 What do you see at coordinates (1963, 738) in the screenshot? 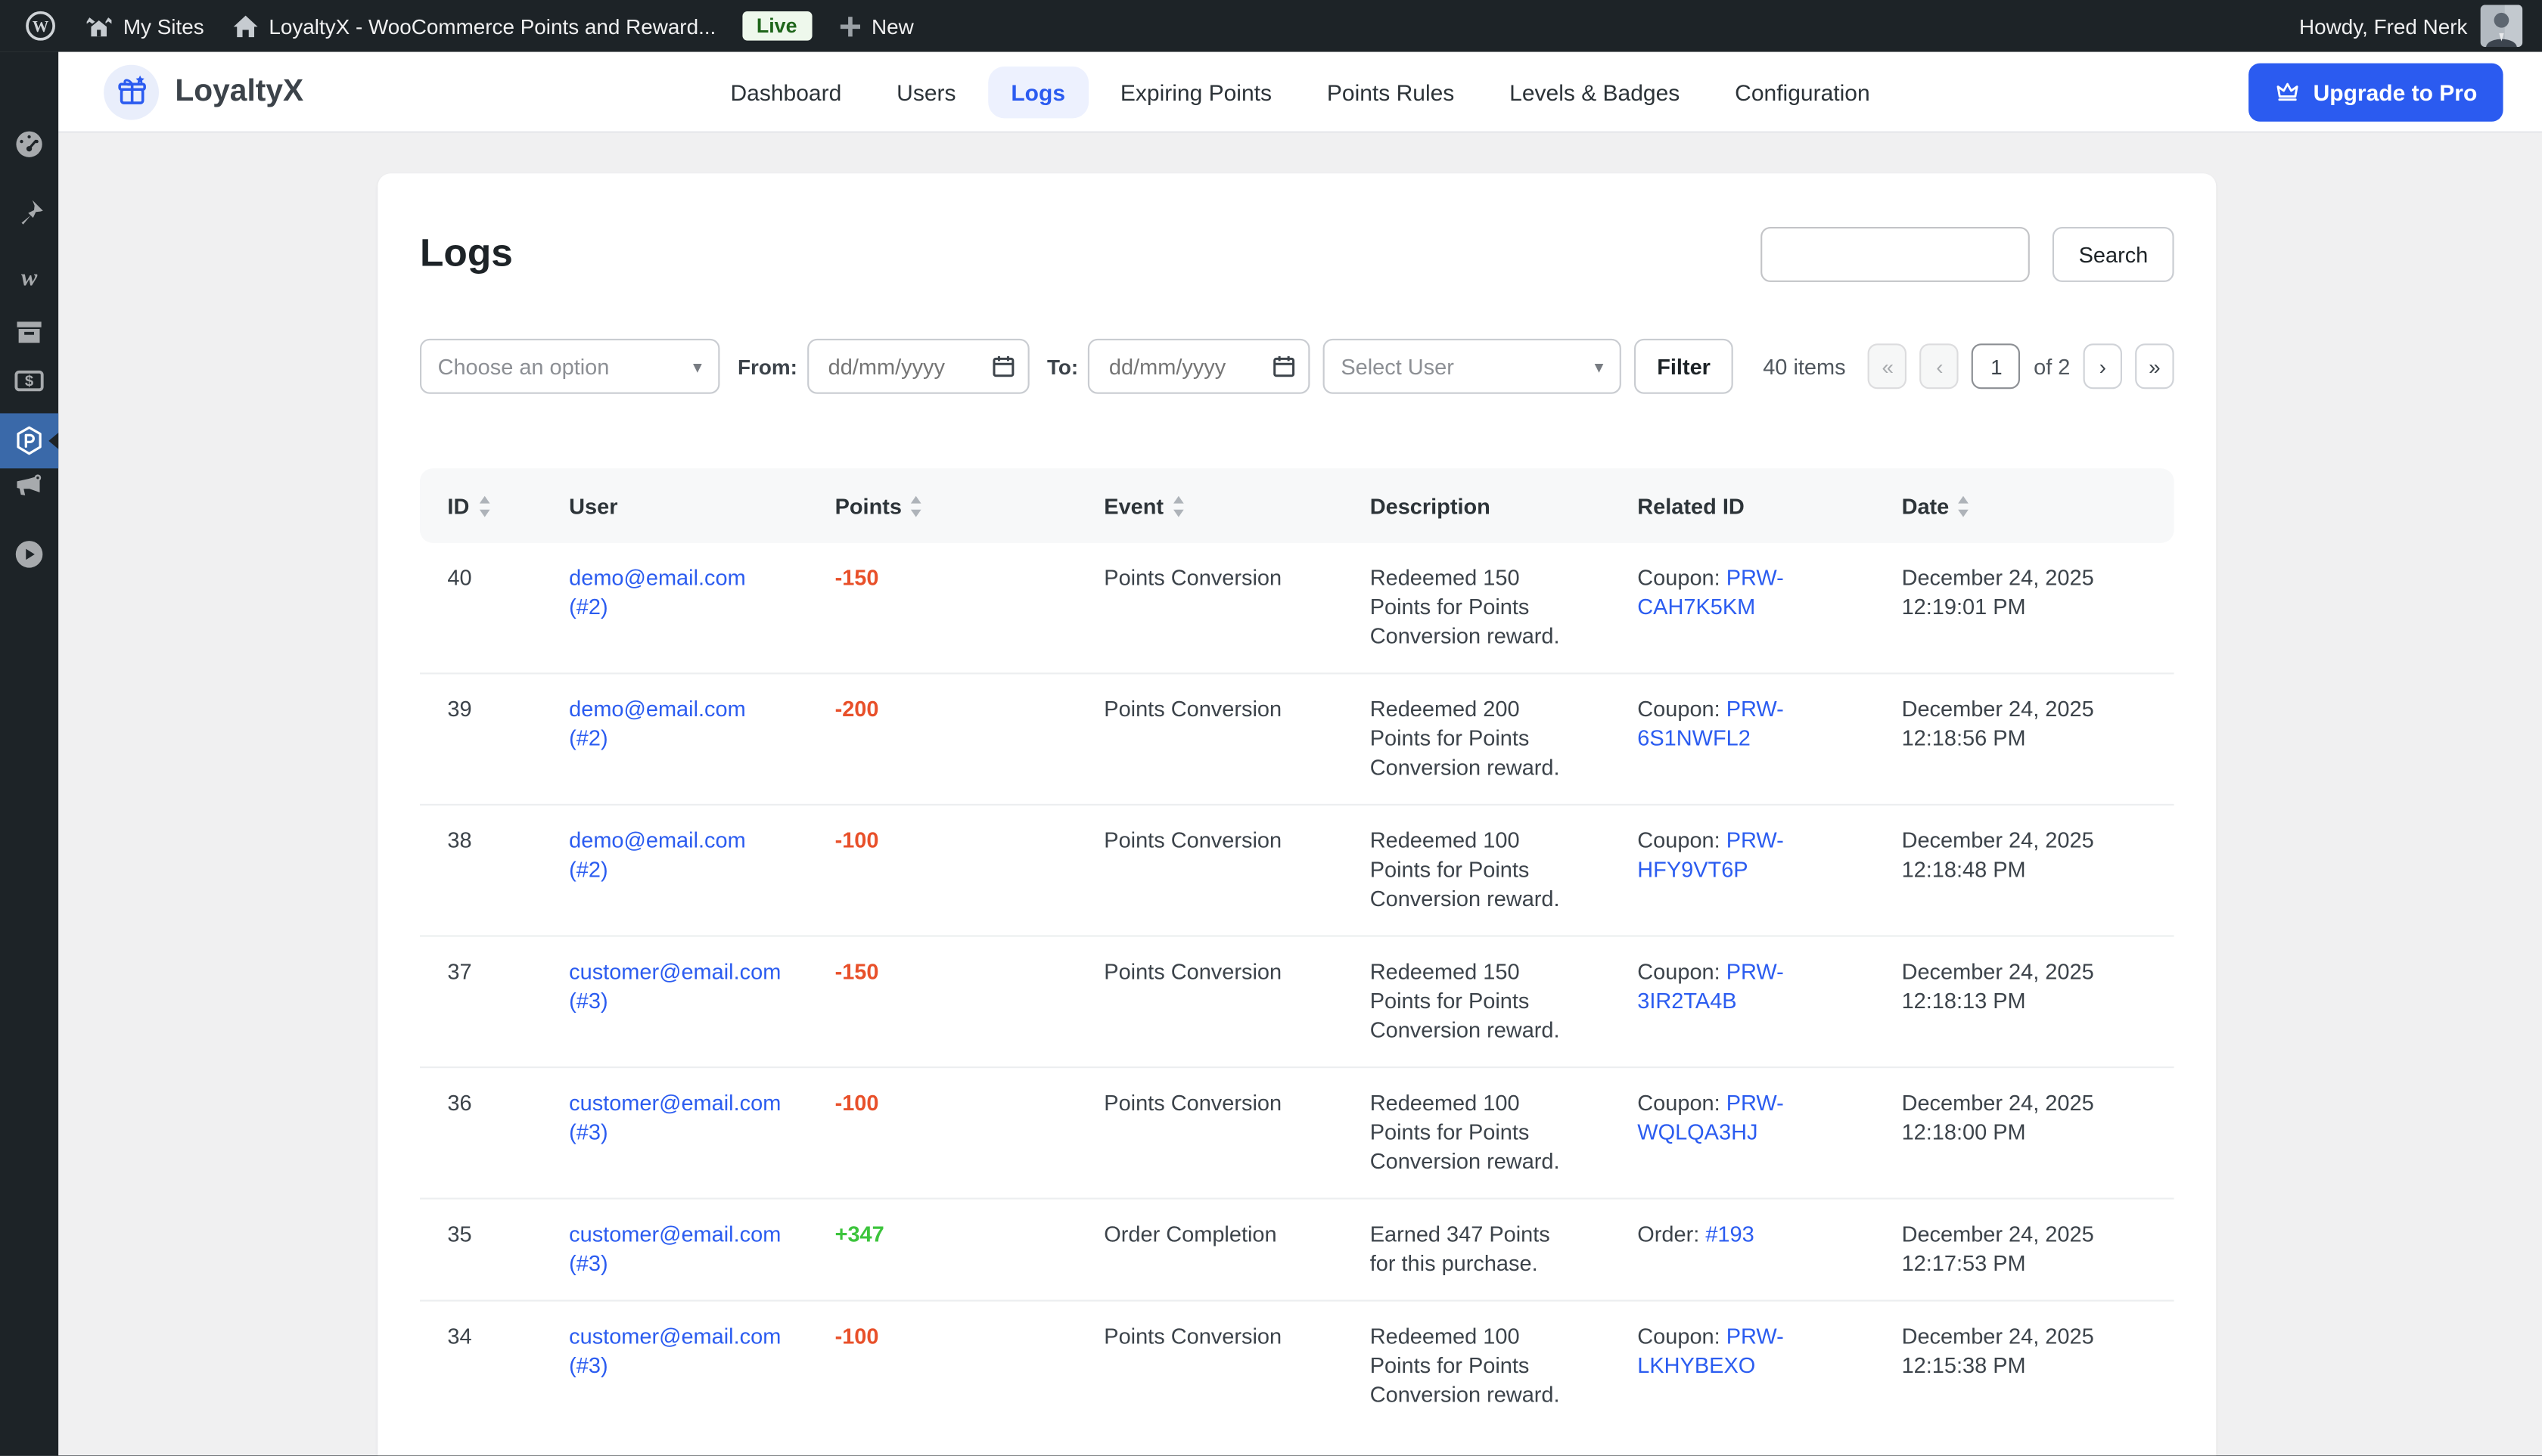
I see `log-time-line: 12:18:56 PM` at bounding box center [1963, 738].